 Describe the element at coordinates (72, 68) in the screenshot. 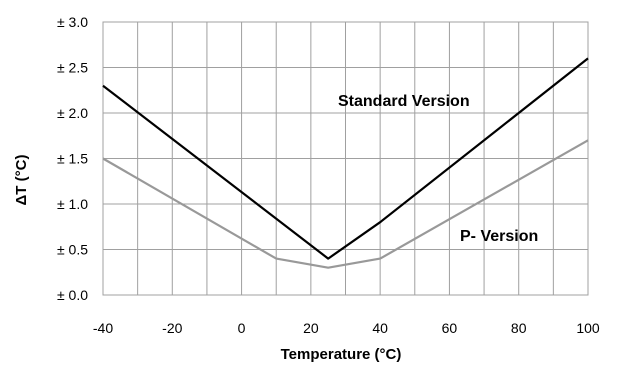

I see `y-tick-label: ± 2.5` at that location.